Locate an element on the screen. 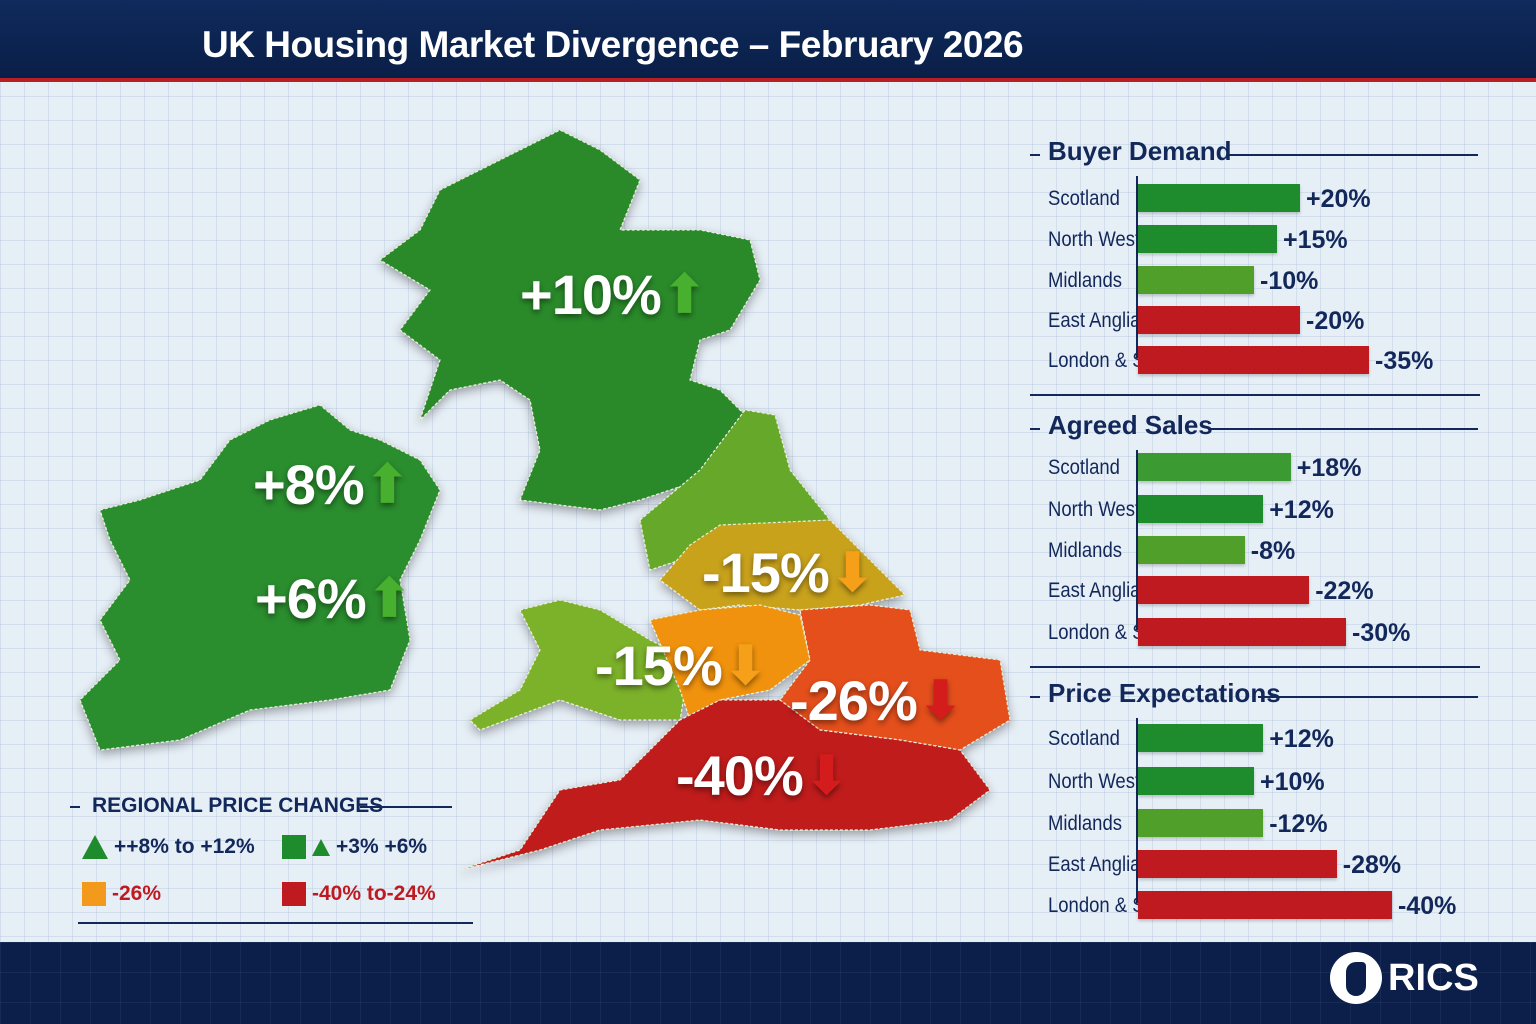  map-region-ireland is located at coordinates (260, 577).